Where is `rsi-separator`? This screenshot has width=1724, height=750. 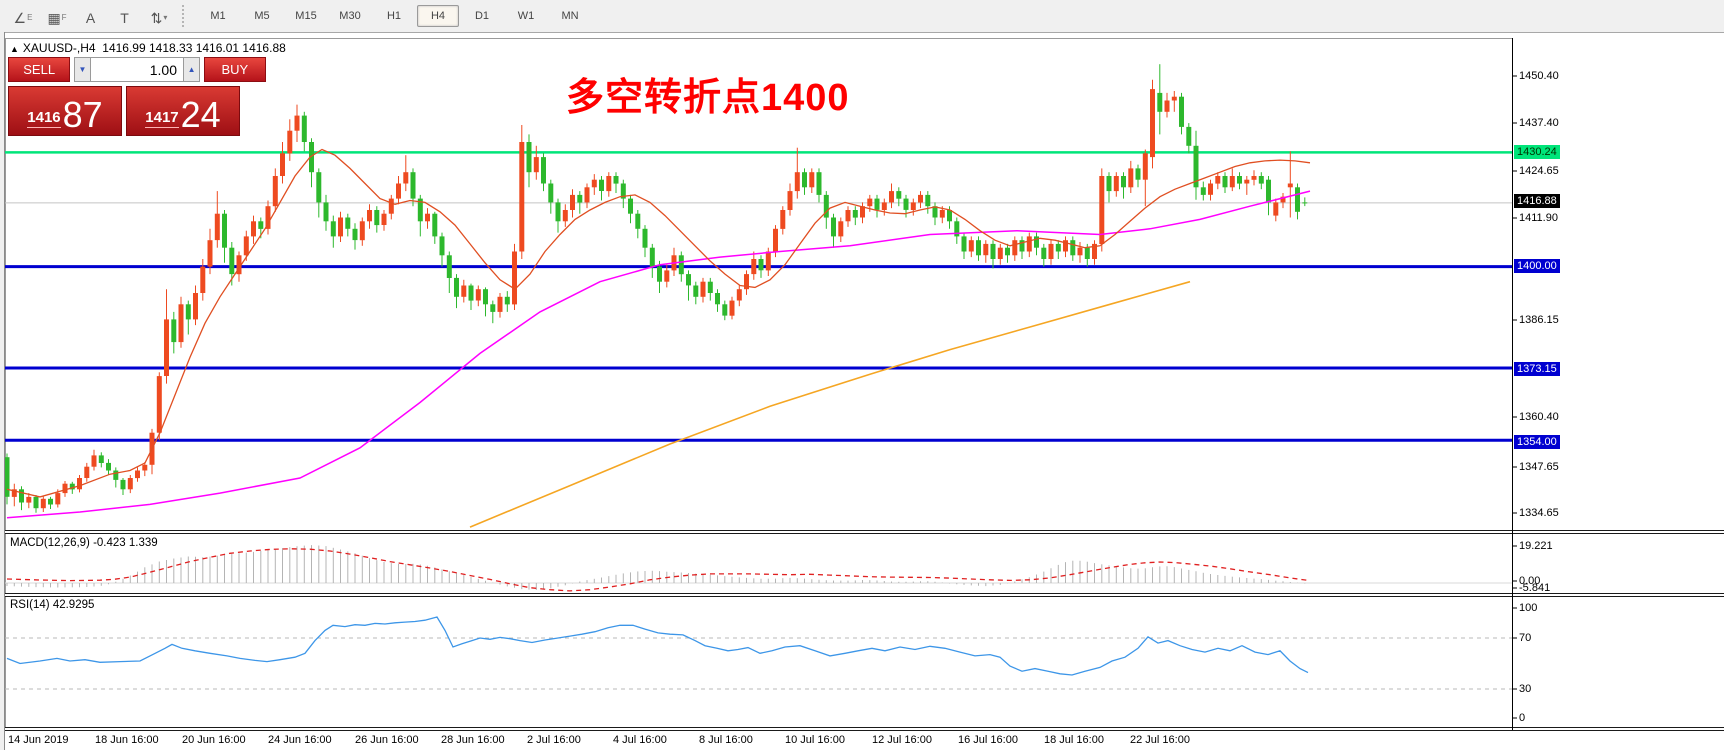
rsi-separator is located at coordinates (864, 595).